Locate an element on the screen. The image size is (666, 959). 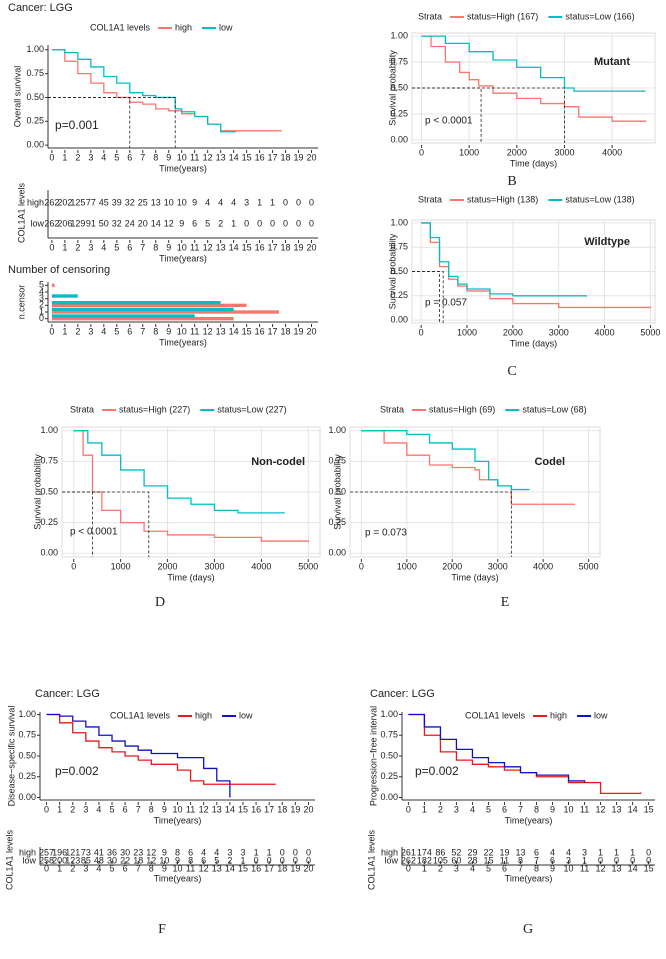
subgroup-label: Codel is located at coordinates (549, 462).